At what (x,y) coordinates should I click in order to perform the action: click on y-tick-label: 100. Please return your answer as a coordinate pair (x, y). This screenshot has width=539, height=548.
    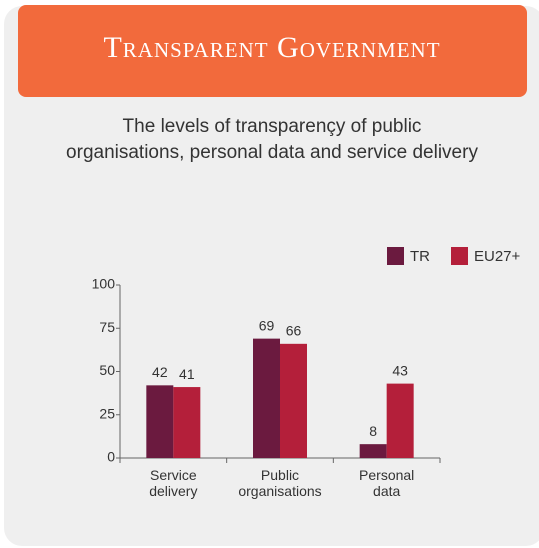
    Looking at the image, I should click on (104, 284).